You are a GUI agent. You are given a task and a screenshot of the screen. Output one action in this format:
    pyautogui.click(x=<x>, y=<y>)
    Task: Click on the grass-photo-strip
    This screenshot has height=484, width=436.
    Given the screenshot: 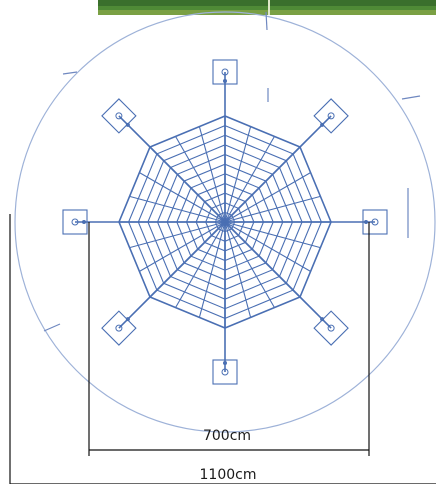 What is the action you would take?
    pyautogui.click(x=267, y=7)
    